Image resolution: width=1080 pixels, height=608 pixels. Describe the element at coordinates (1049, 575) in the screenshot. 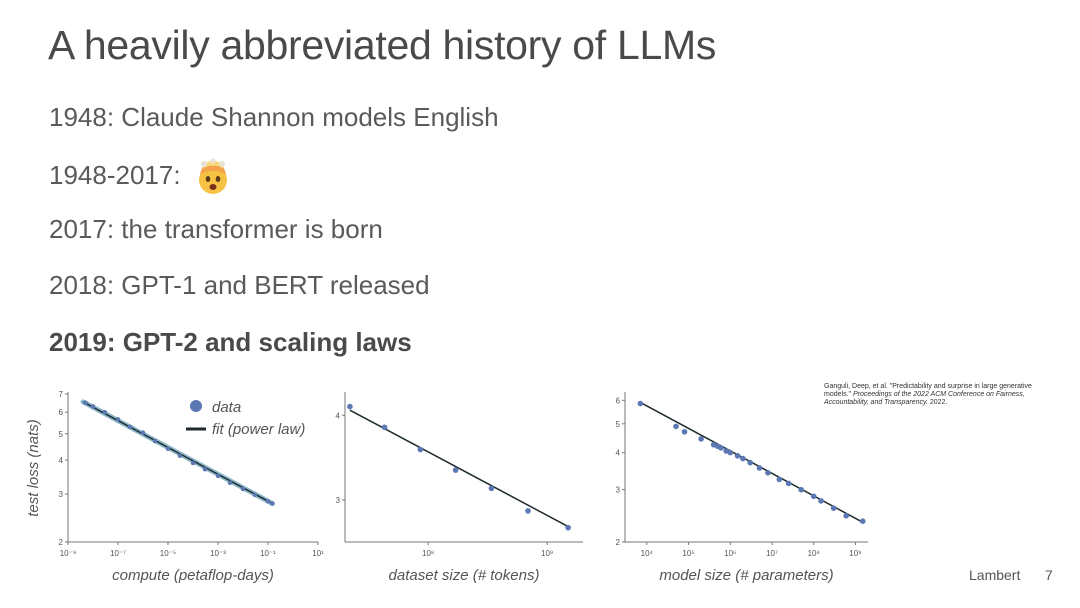

I see `page-number: 7` at that location.